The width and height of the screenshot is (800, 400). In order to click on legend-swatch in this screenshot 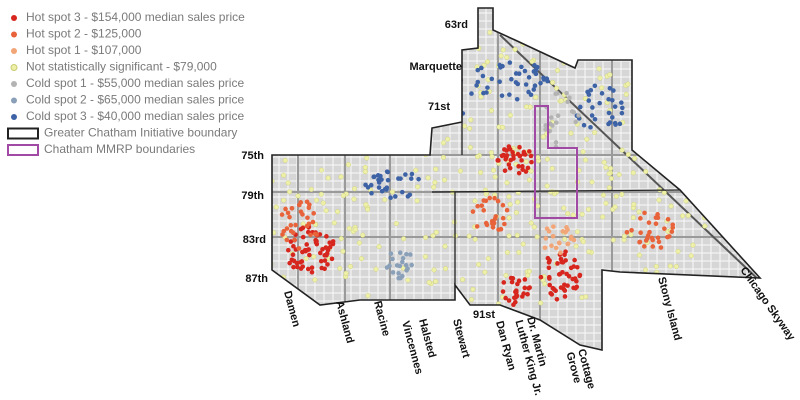, I will do `click(23, 133)`.